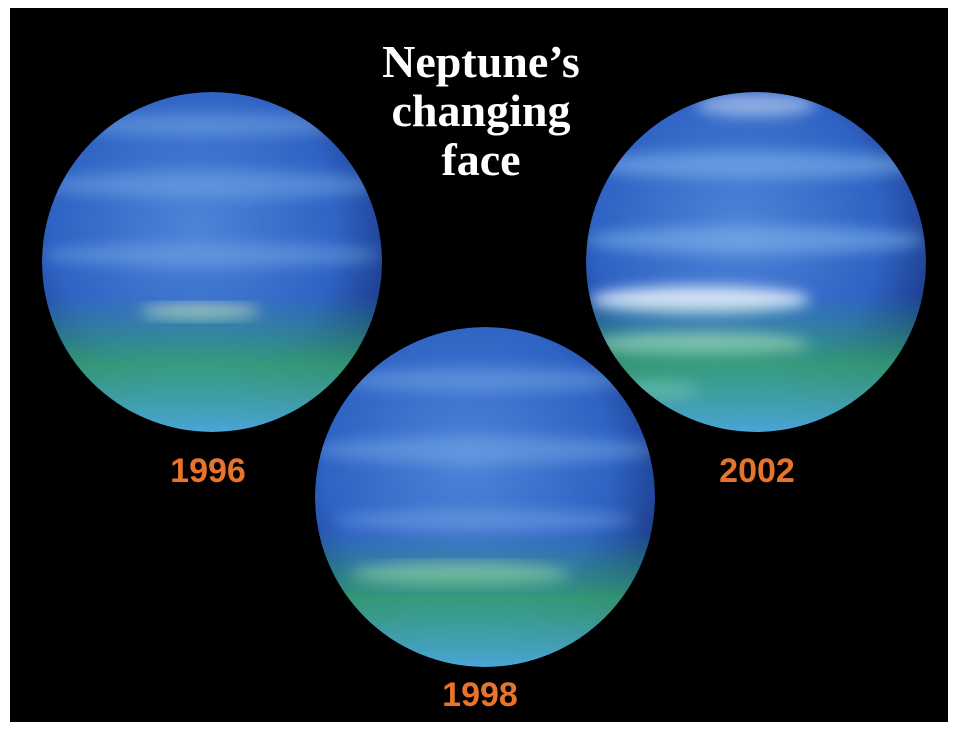  What do you see at coordinates (757, 471) in the screenshot?
I see `year-label: 2002` at bounding box center [757, 471].